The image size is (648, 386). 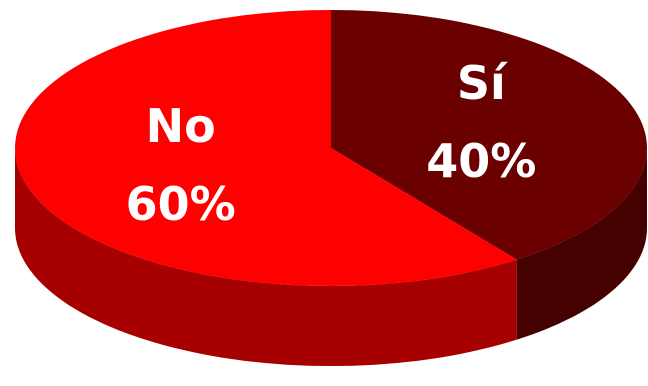 What do you see at coordinates (181, 126) in the screenshot?
I see `category-label: No` at bounding box center [181, 126].